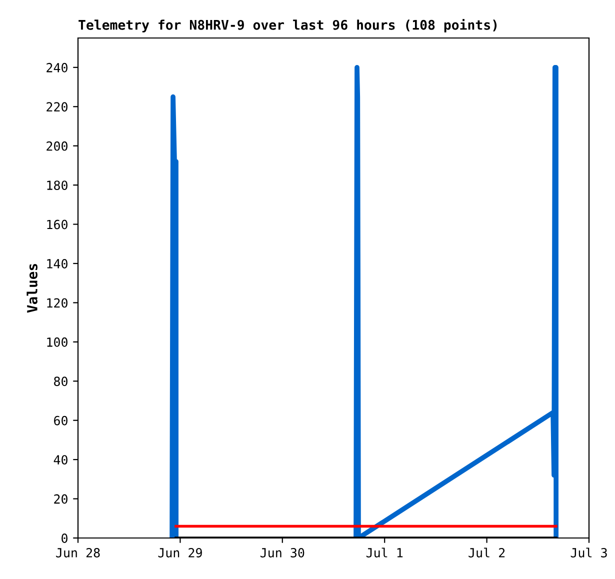 Image resolution: width=615 pixels, height=579 pixels. What do you see at coordinates (57, 67) in the screenshot?
I see `y-tick-label: 240` at bounding box center [57, 67].